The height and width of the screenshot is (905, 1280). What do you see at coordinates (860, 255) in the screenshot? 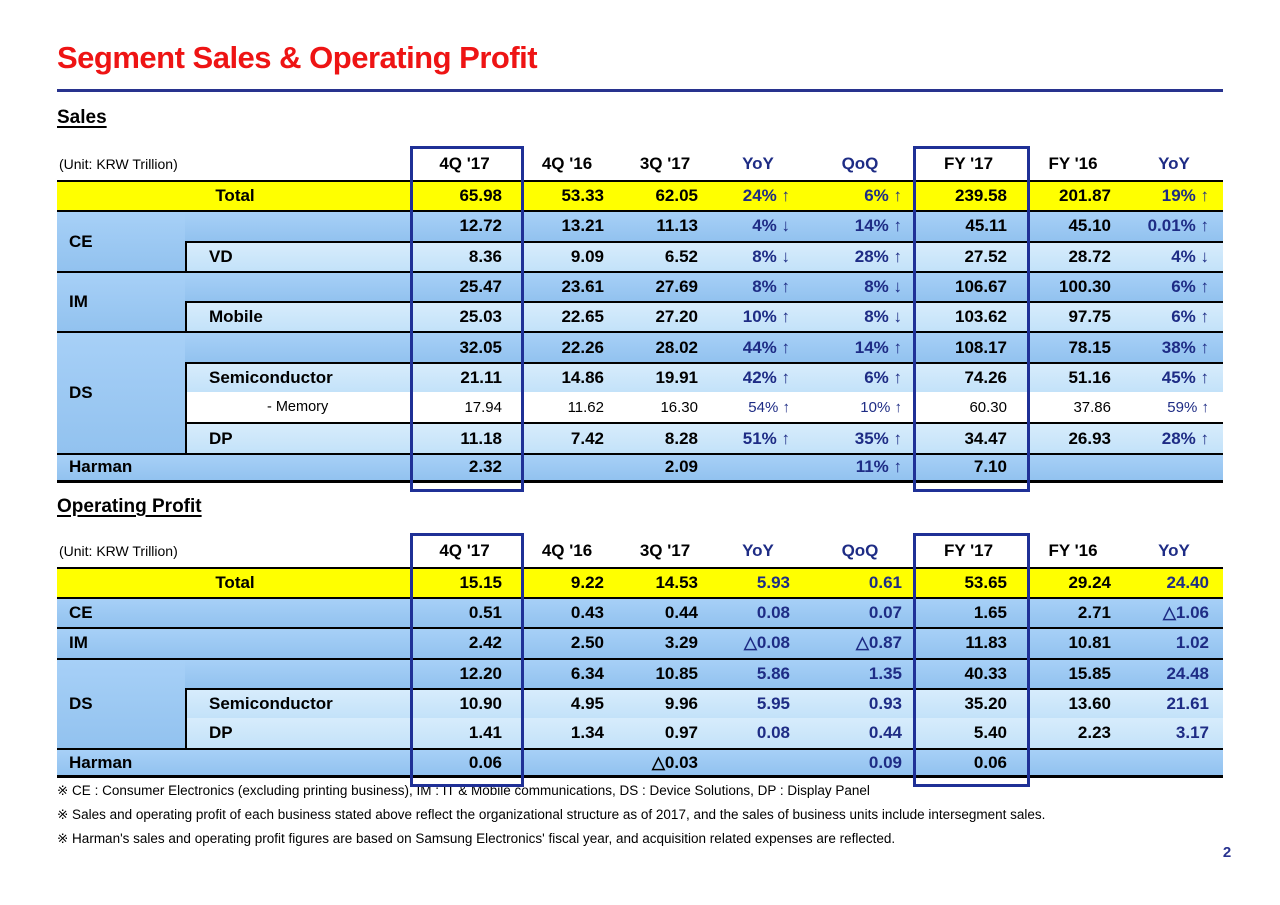
I see `sales-cell-vd-col4: 28% ↑` at bounding box center [860, 255].